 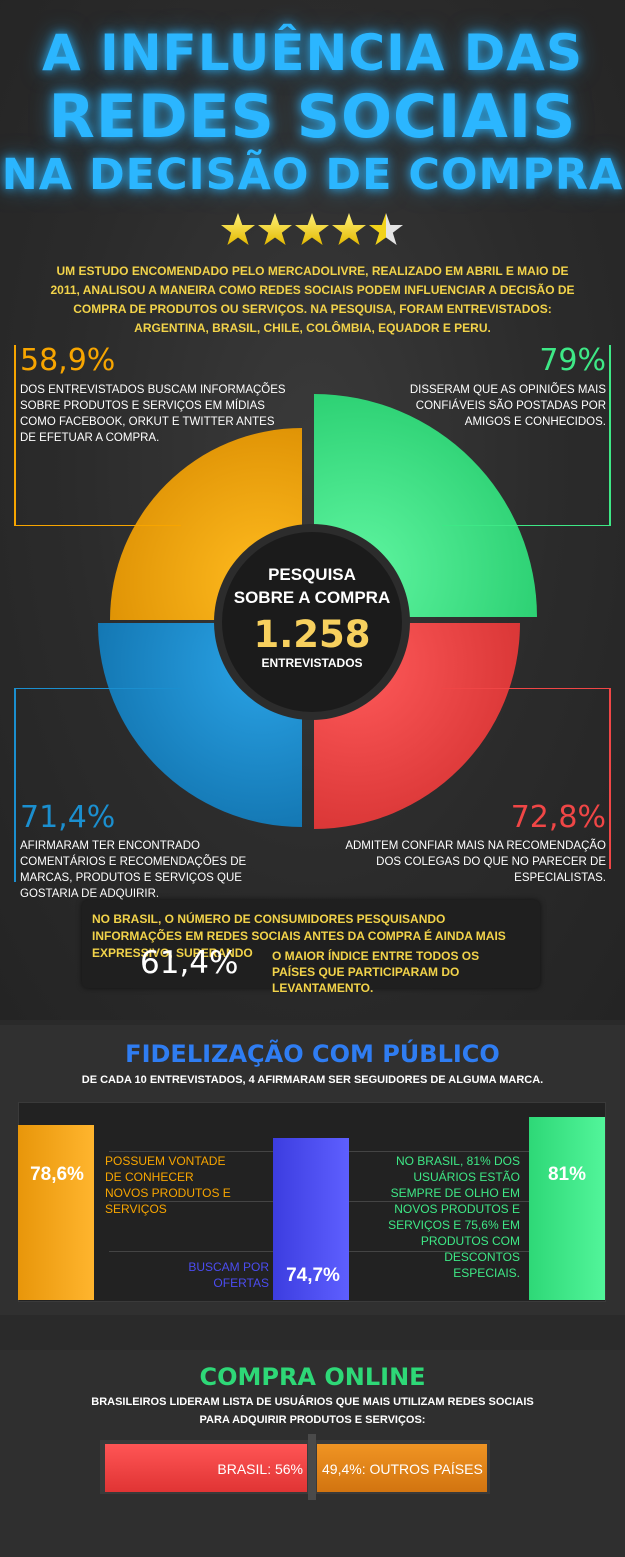 I want to click on compra-subtitle-2: PARA ADQUIRIR PRODUTOS E SERVIÇOS:, so click(x=312, y=1420).